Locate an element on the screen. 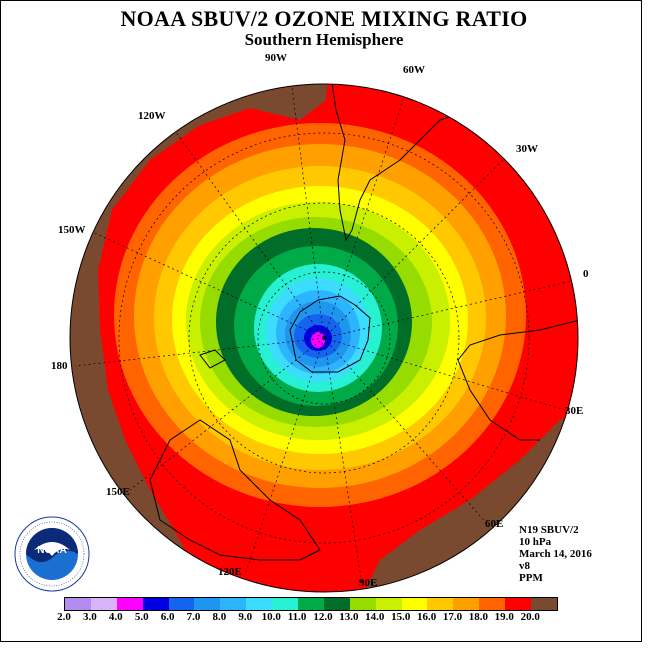 Image resolution: width=648 pixels, height=648 pixels. lon-label-0: 0 is located at coordinates (586, 274).